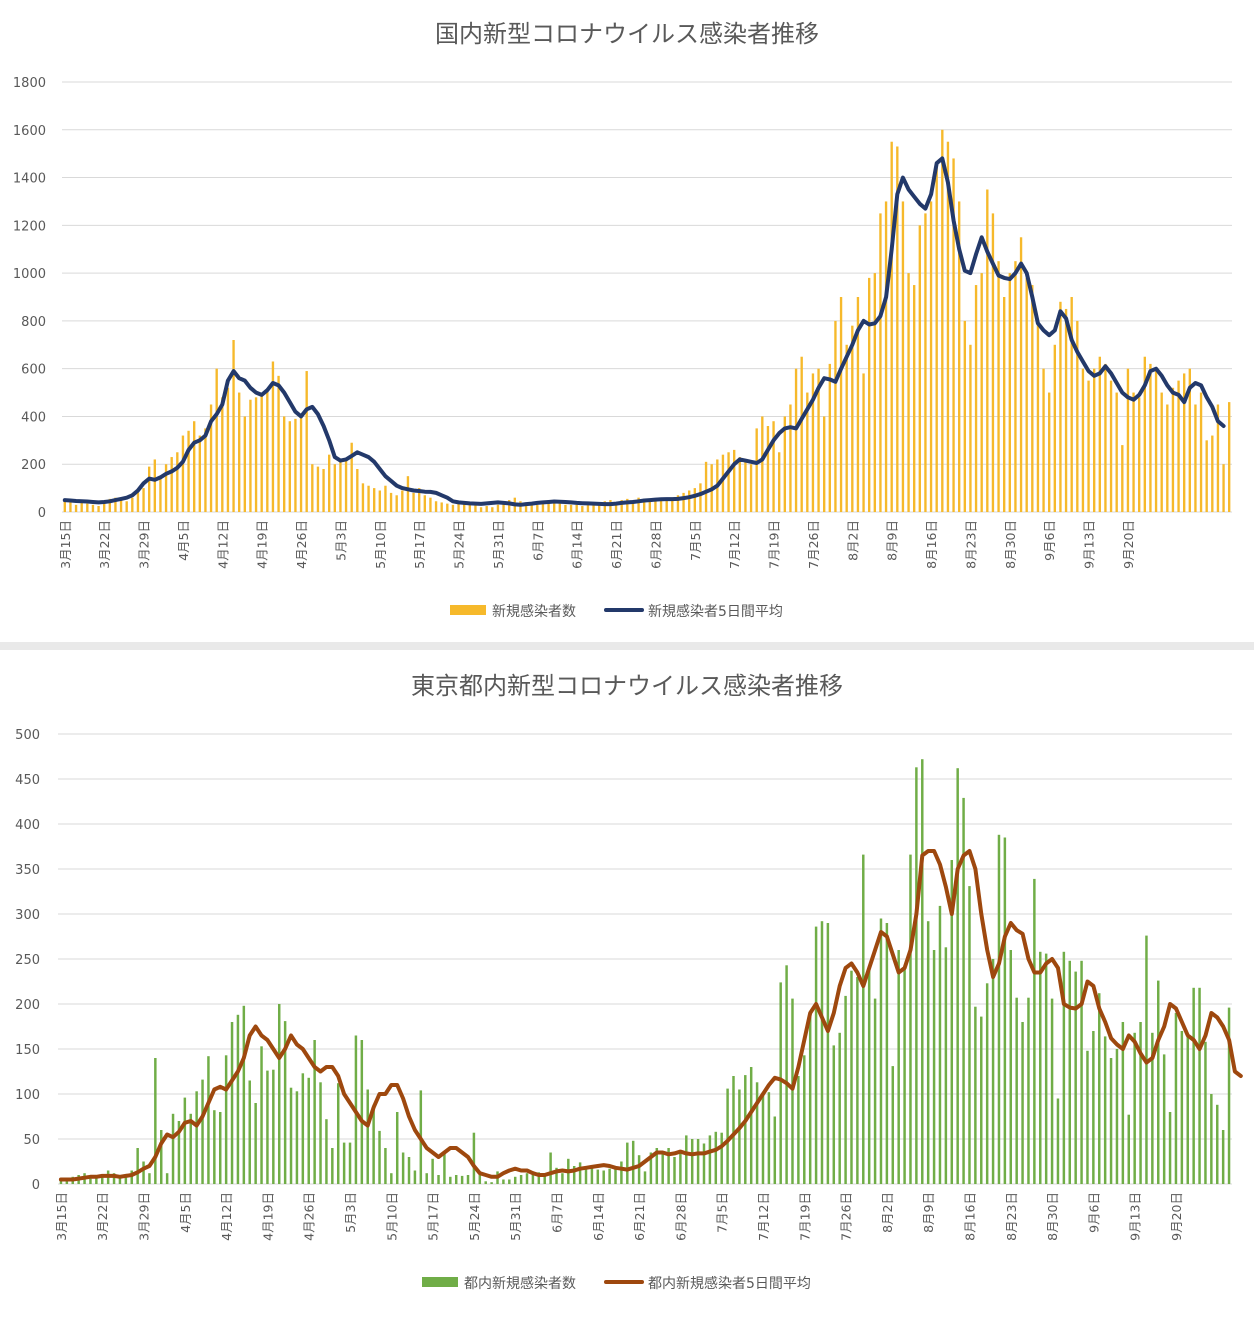 The height and width of the screenshot is (1320, 1254). Describe the element at coordinates (468, 610) in the screenshot. I see `national-legend-bar-swatch` at that location.